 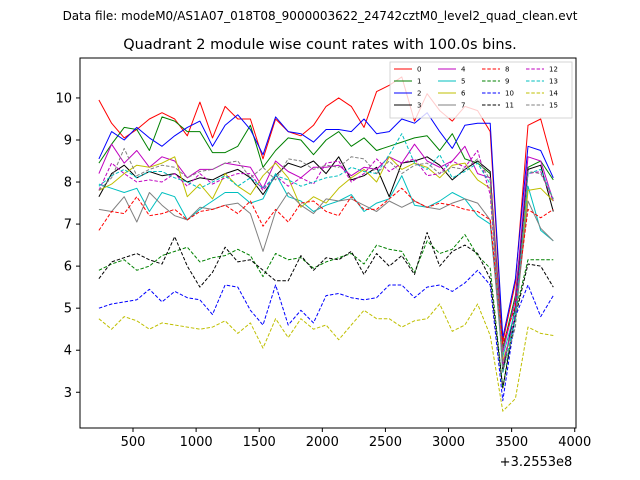 I want to click on x-tick-label: 3000, so click(x=448, y=442).